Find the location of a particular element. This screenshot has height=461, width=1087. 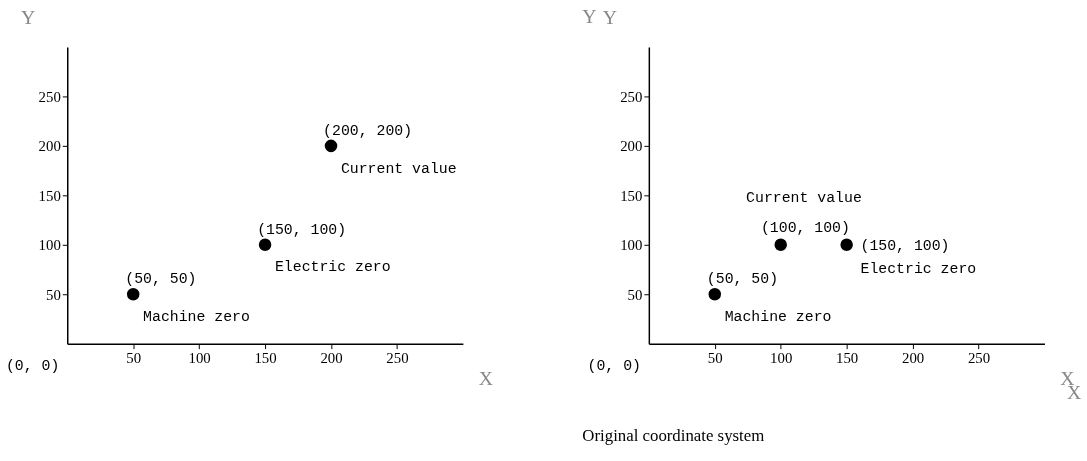

text: Original coordinate system is located at coordinates (673, 435).